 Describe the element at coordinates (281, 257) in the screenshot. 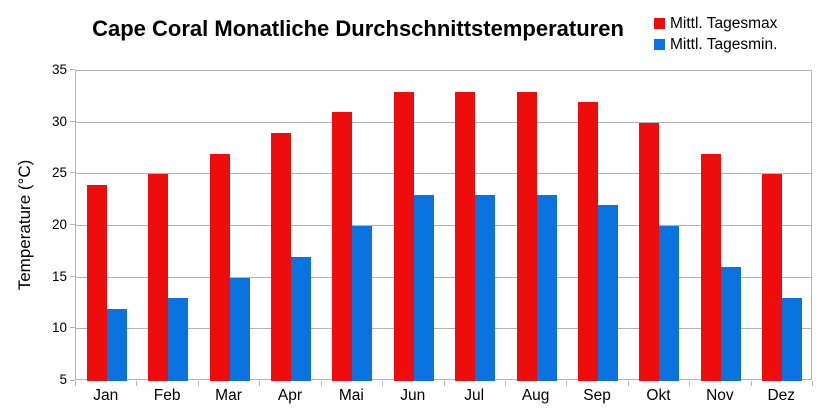

I see `bar-tagesmax-apr` at that location.